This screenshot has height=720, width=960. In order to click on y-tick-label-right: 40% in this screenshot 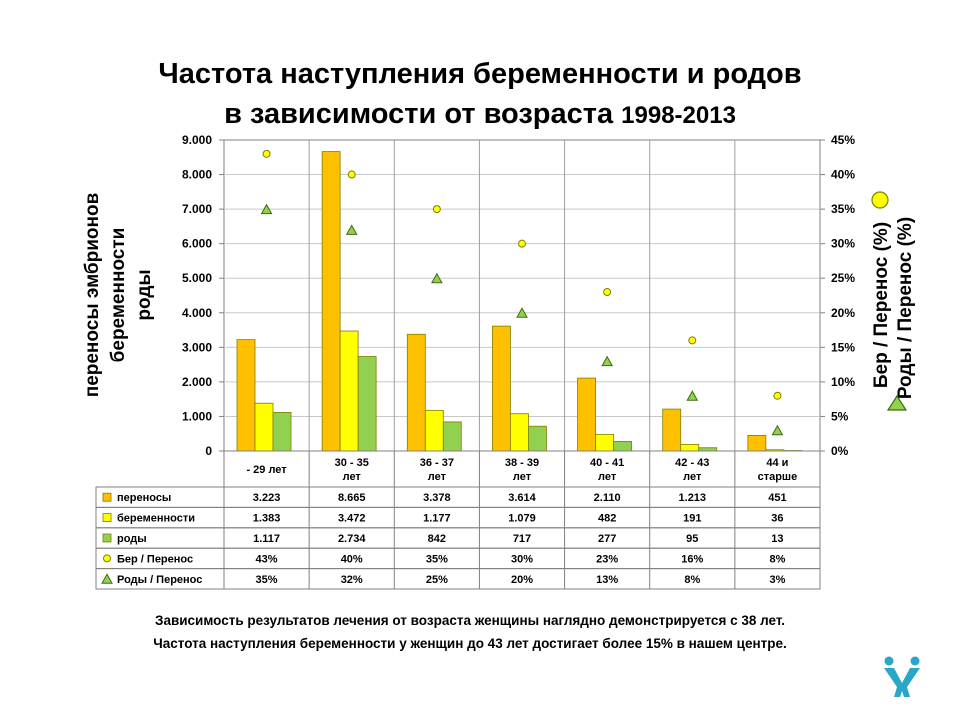, I will do `click(843, 175)`.